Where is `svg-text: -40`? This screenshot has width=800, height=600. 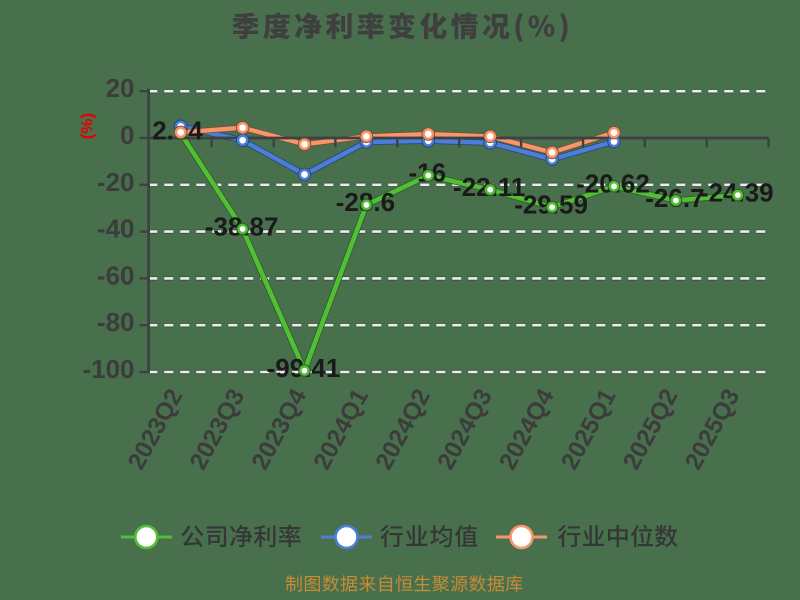
svg-text: -40 is located at coordinates (116, 229).